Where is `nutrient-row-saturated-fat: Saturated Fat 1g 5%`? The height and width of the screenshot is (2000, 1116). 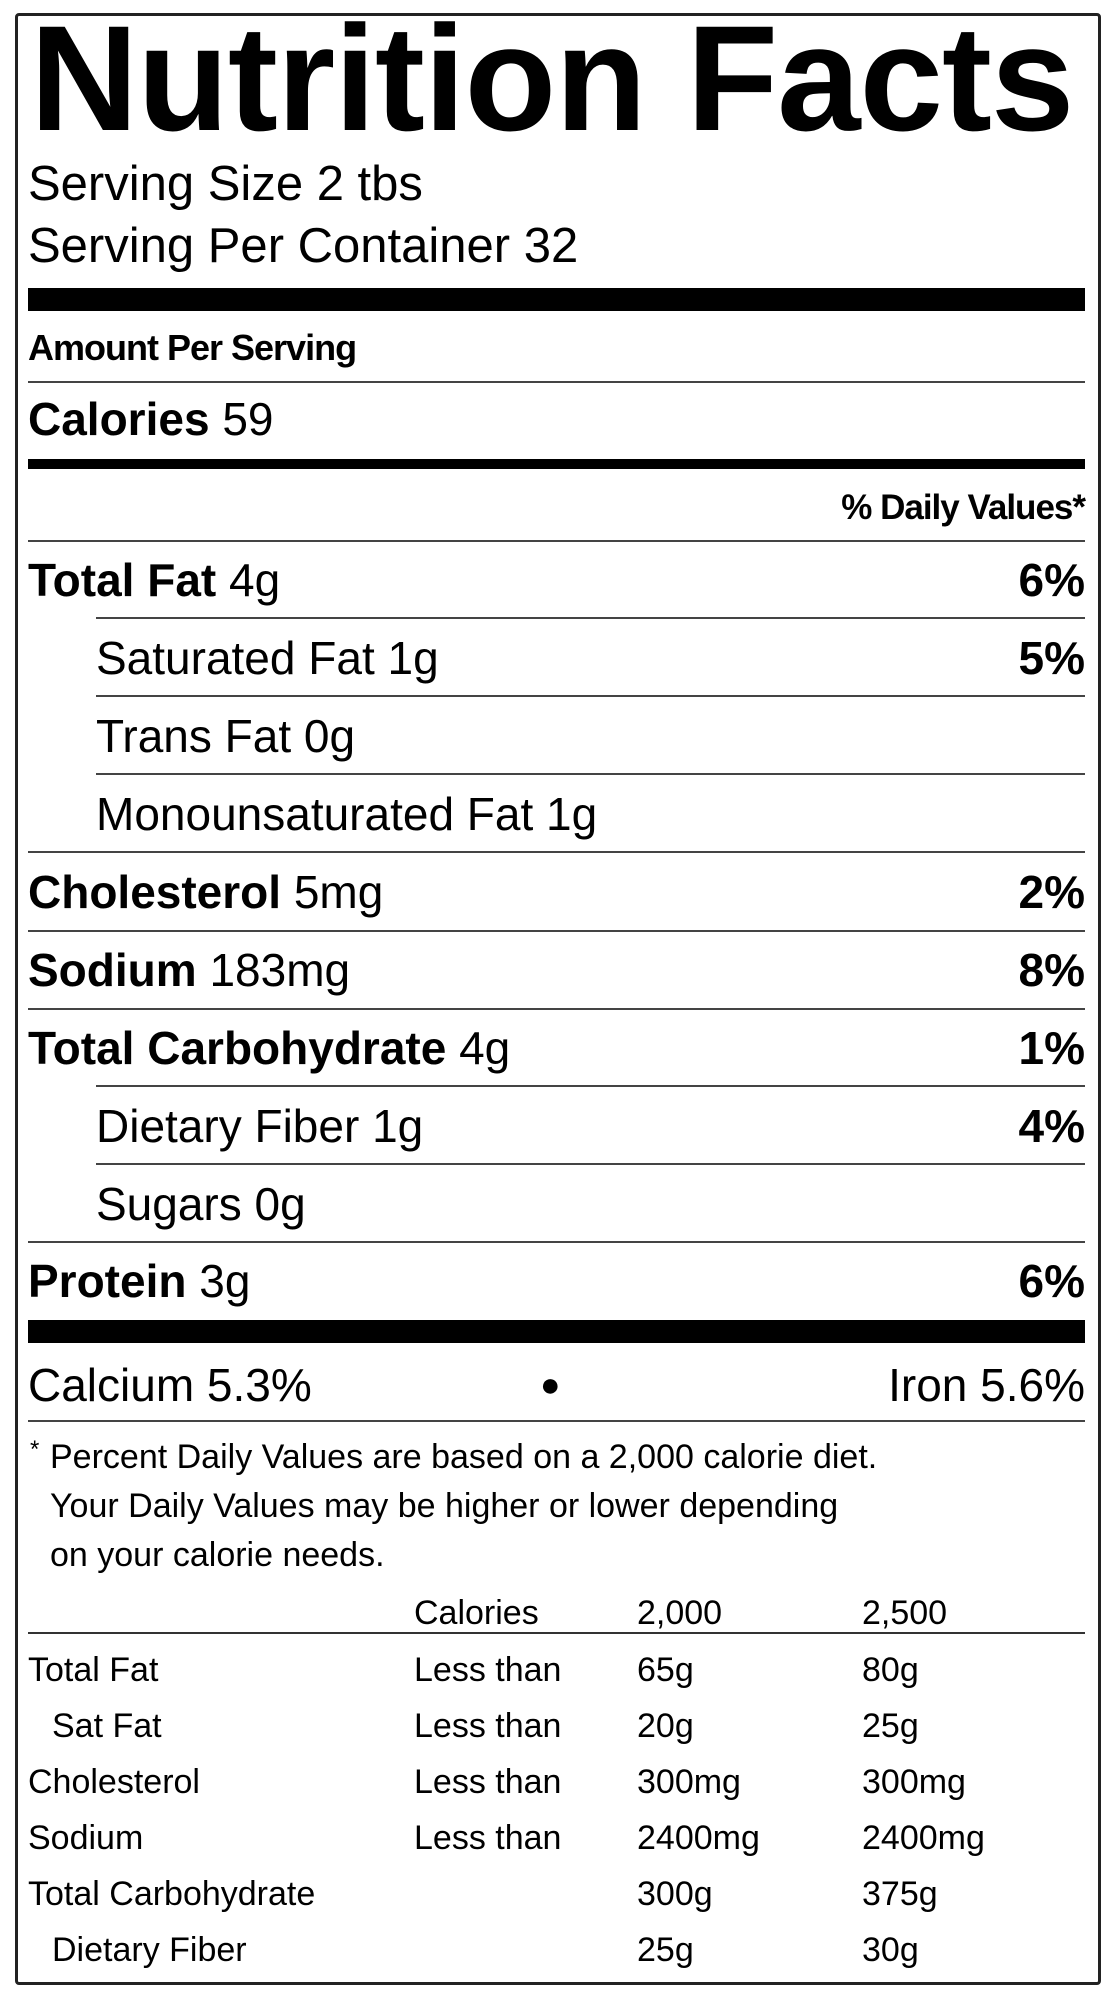
nutrient-row-saturated-fat: Saturated Fat 1g 5% is located at coordinates (590, 658).